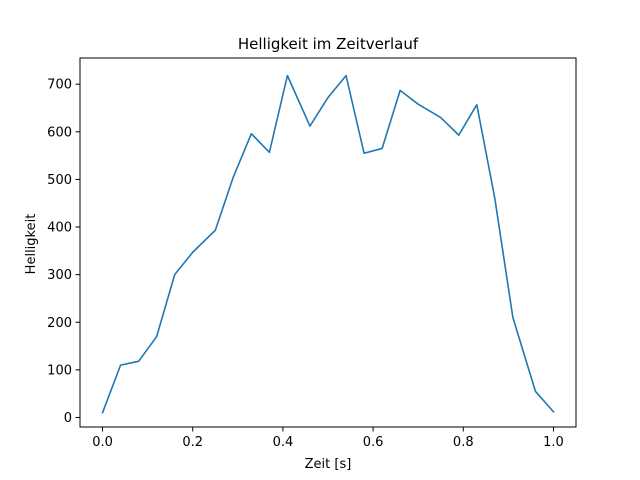  Describe the element at coordinates (102, 442) in the screenshot. I see `x-tick-label: 0.0` at that location.